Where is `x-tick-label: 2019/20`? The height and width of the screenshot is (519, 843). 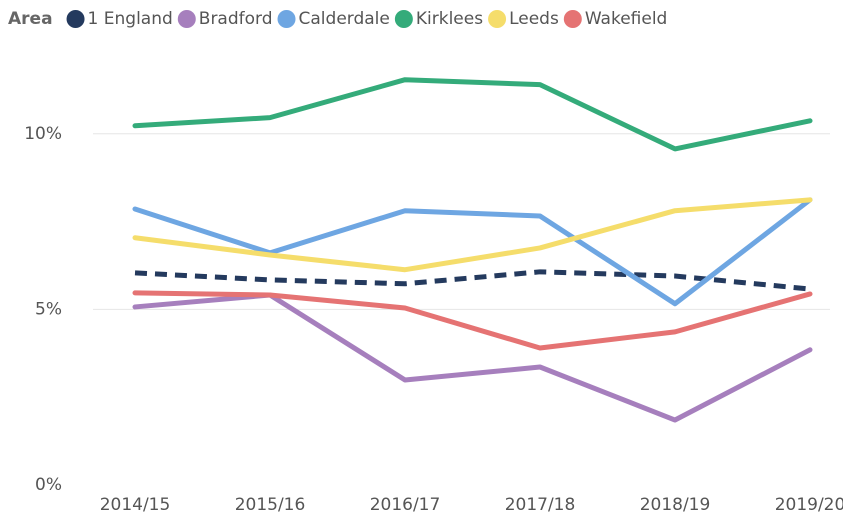 x-tick-label: 2019/20 is located at coordinates (809, 505).